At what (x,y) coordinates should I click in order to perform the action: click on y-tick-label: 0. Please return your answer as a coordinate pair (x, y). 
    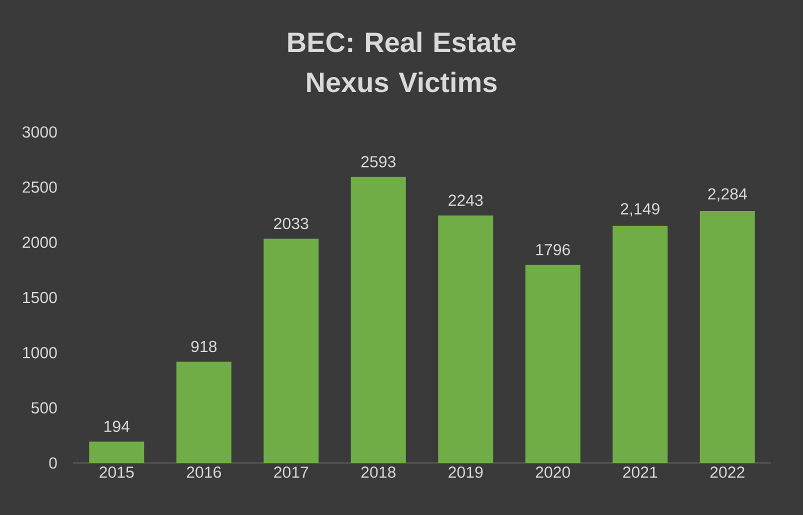
    Looking at the image, I should click on (53, 463).